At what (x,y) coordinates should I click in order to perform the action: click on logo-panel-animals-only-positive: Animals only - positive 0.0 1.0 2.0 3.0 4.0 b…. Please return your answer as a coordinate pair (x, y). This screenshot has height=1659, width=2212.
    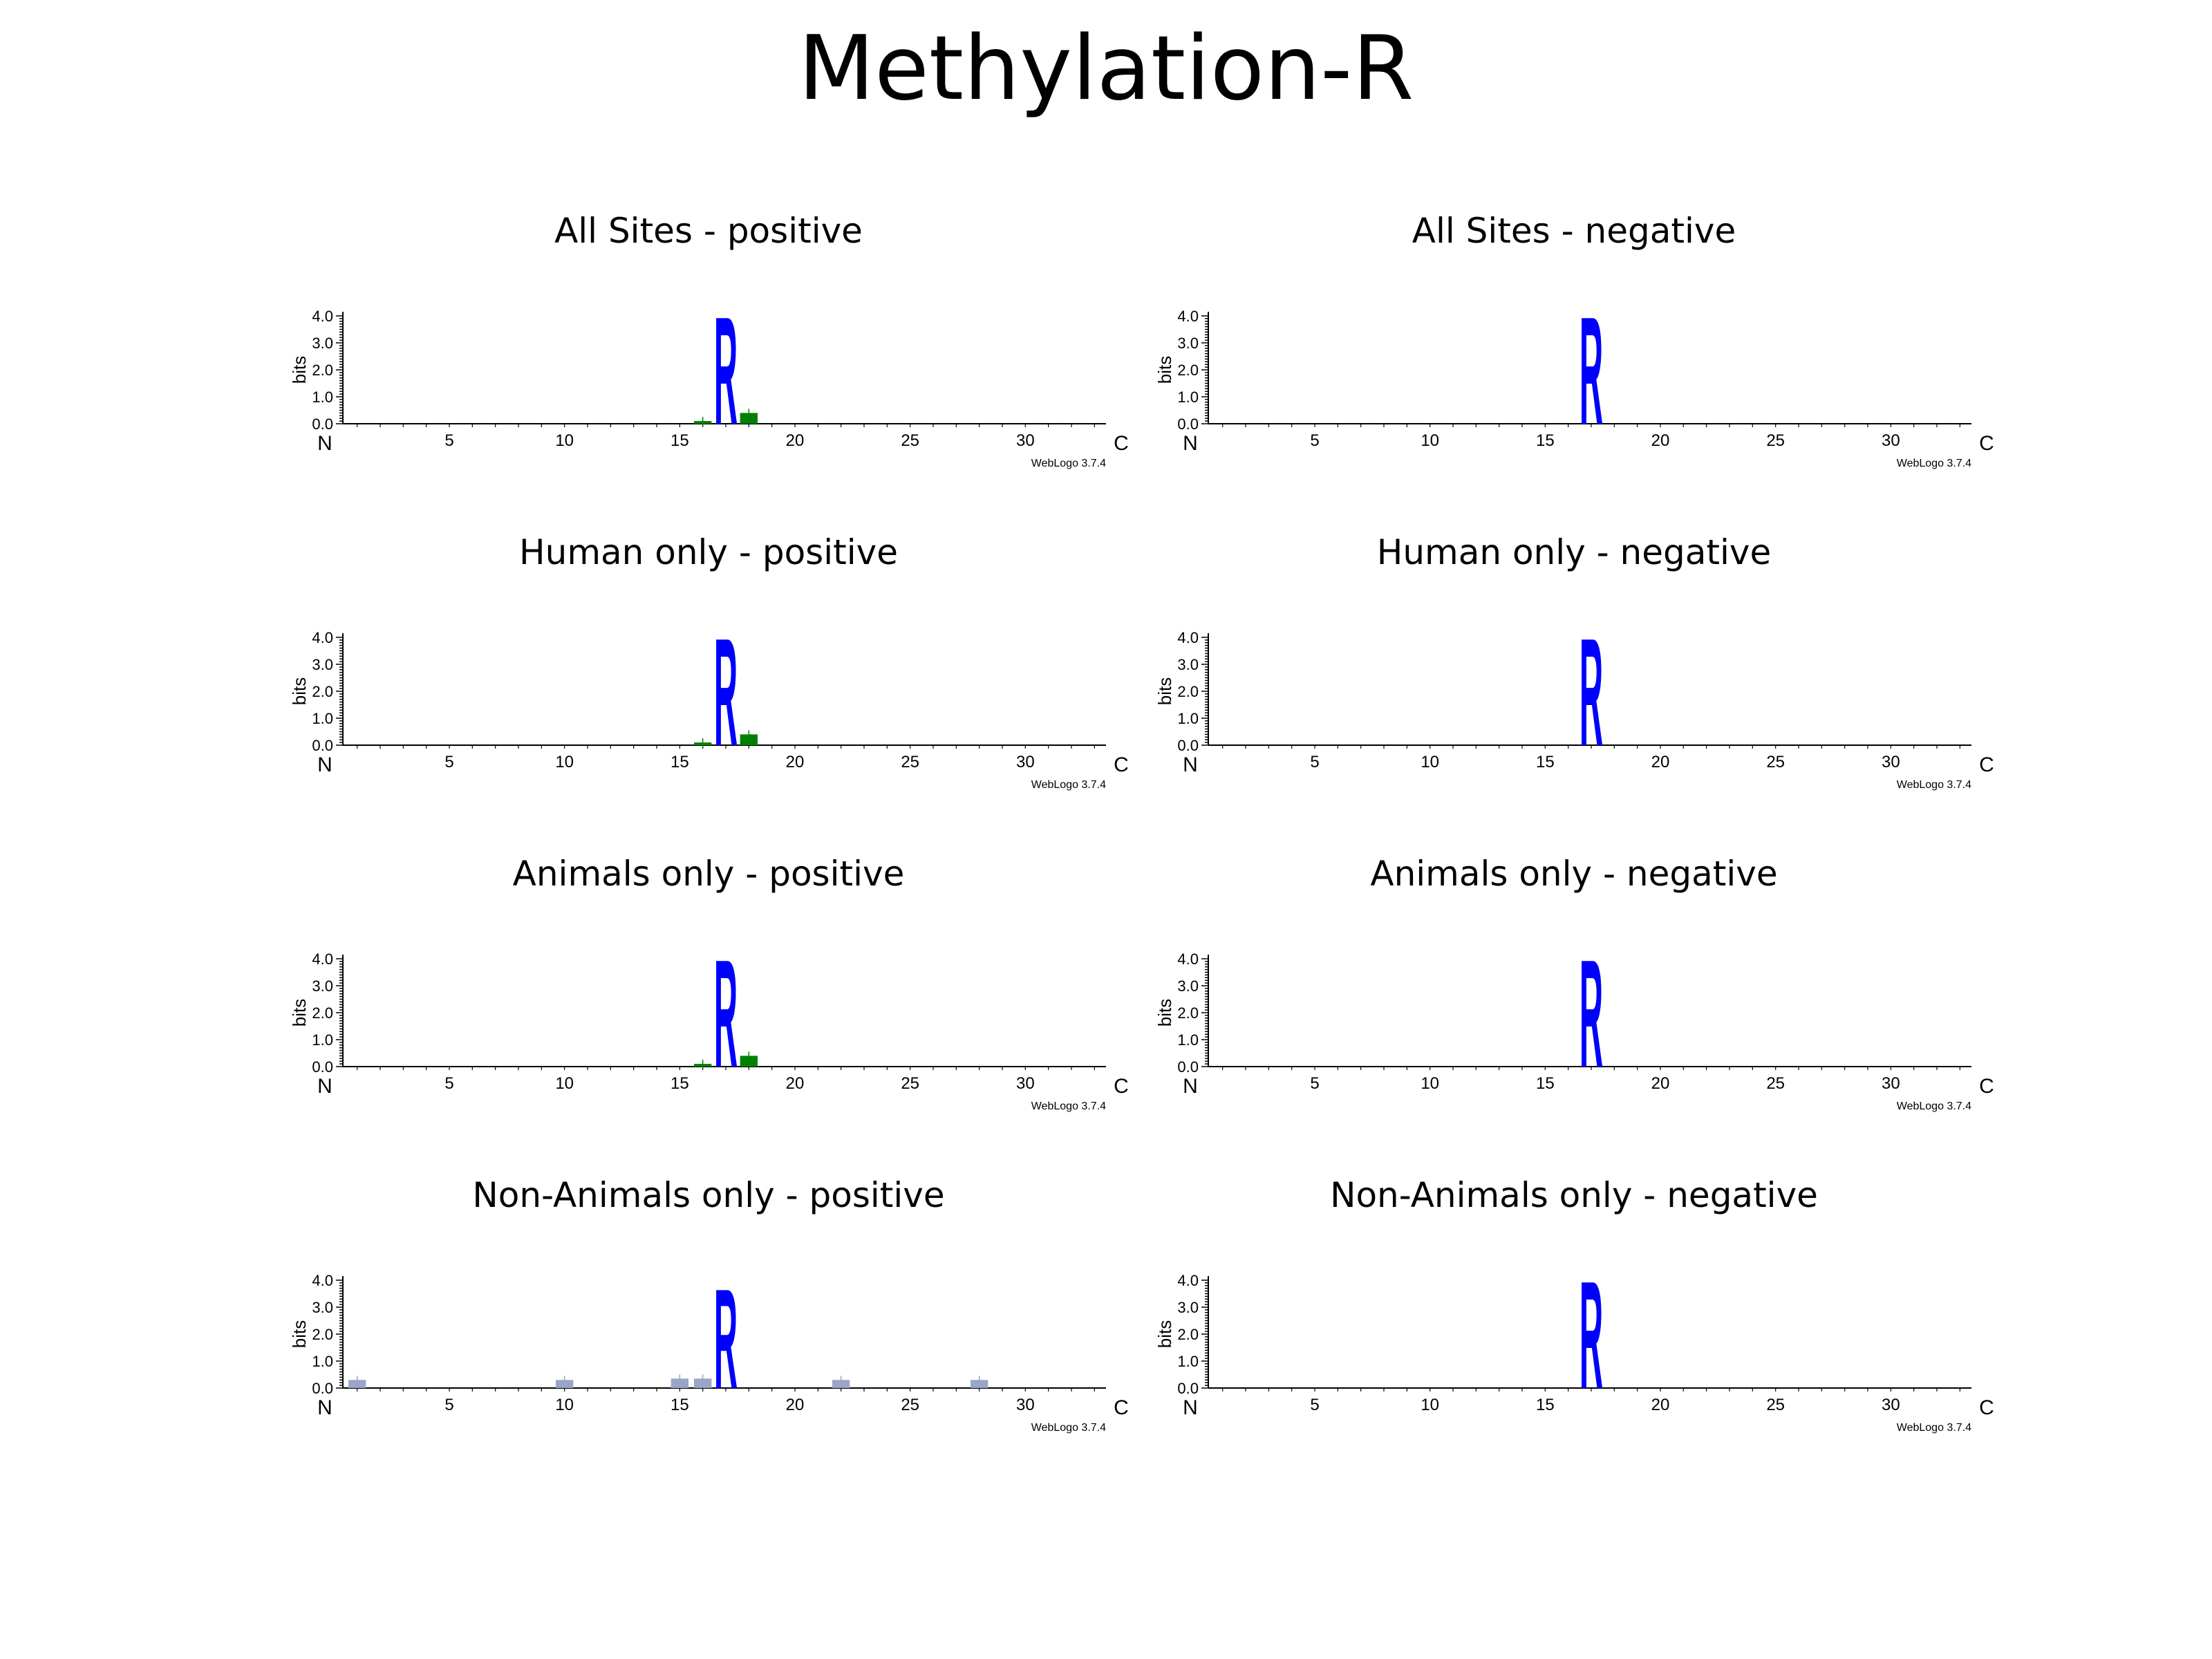
    Looking at the image, I should click on (709, 983).